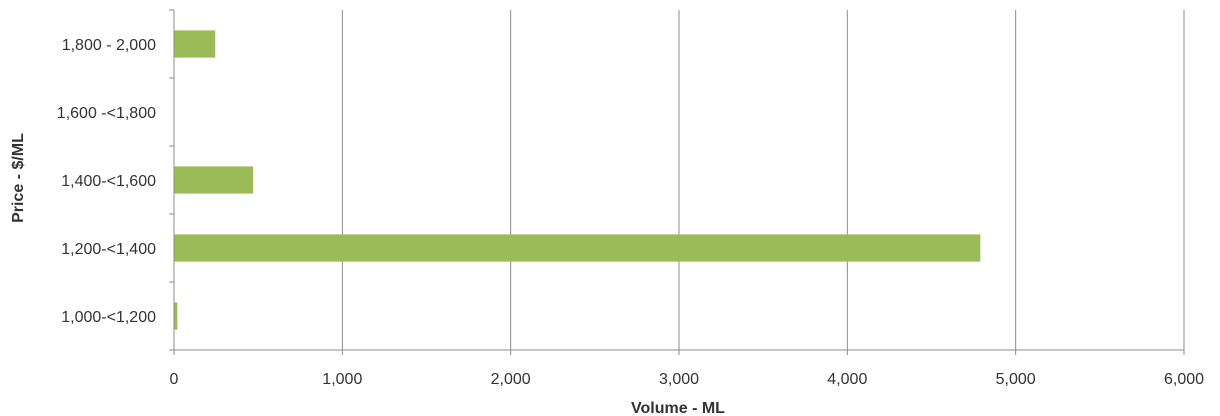  I want to click on x-tick-label-1000: 1,000, so click(342, 379).